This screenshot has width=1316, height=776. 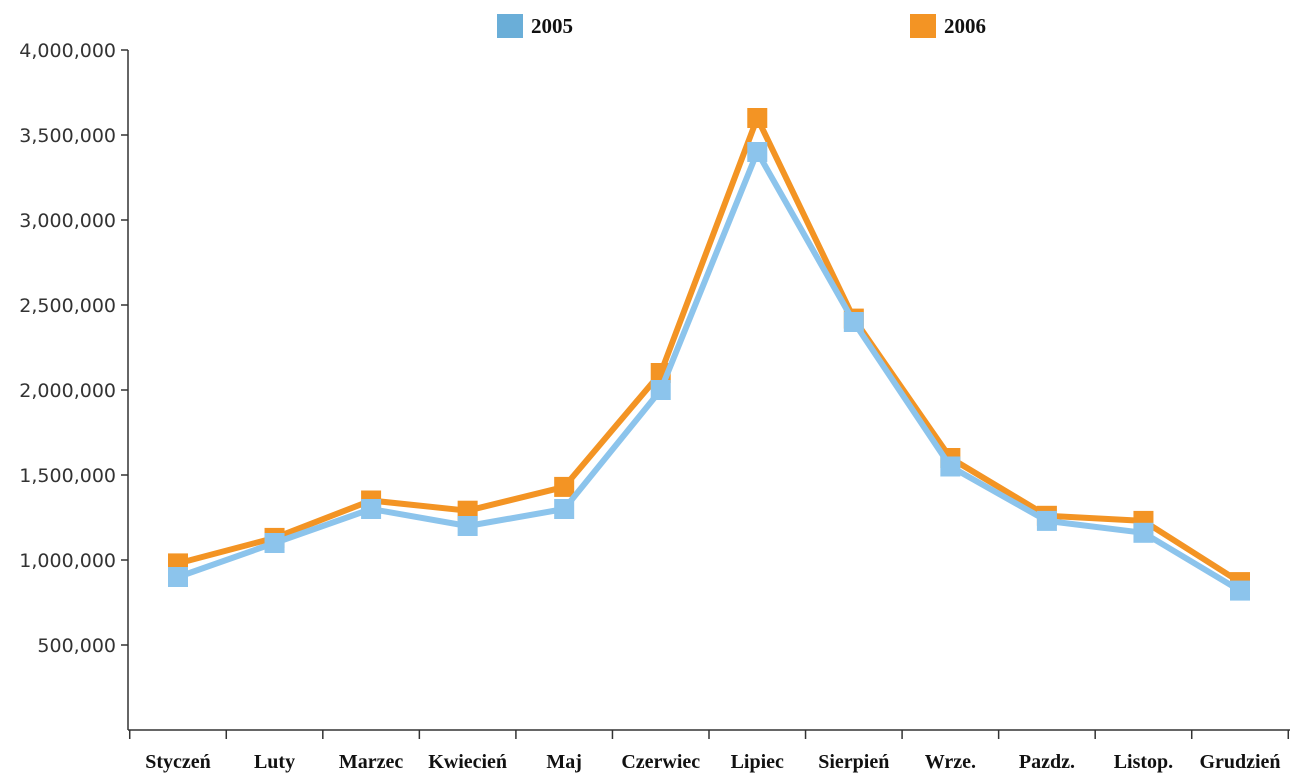 What do you see at coordinates (757, 762) in the screenshot?
I see `x-tick-label: Lipiec` at bounding box center [757, 762].